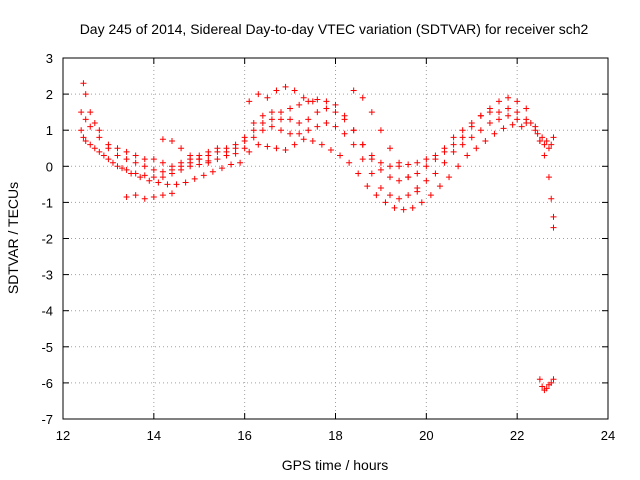 This screenshot has width=640, height=480. What do you see at coordinates (49, 166) in the screenshot?
I see `y-tick-label: 0` at bounding box center [49, 166].